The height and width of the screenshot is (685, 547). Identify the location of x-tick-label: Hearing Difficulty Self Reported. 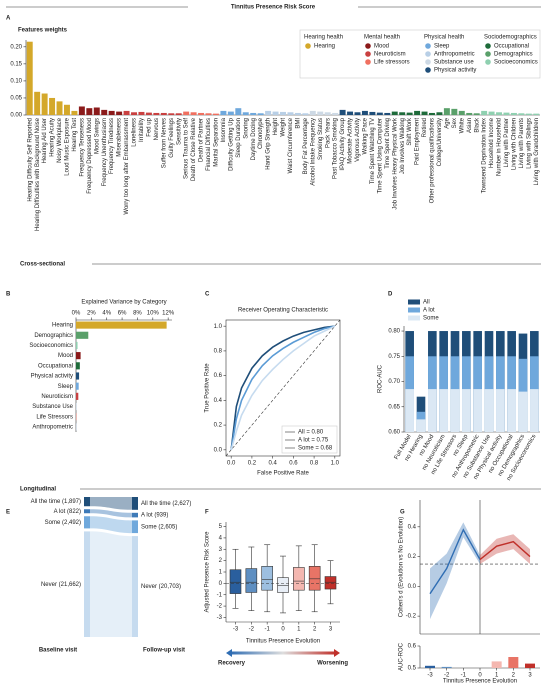
(30, 160).